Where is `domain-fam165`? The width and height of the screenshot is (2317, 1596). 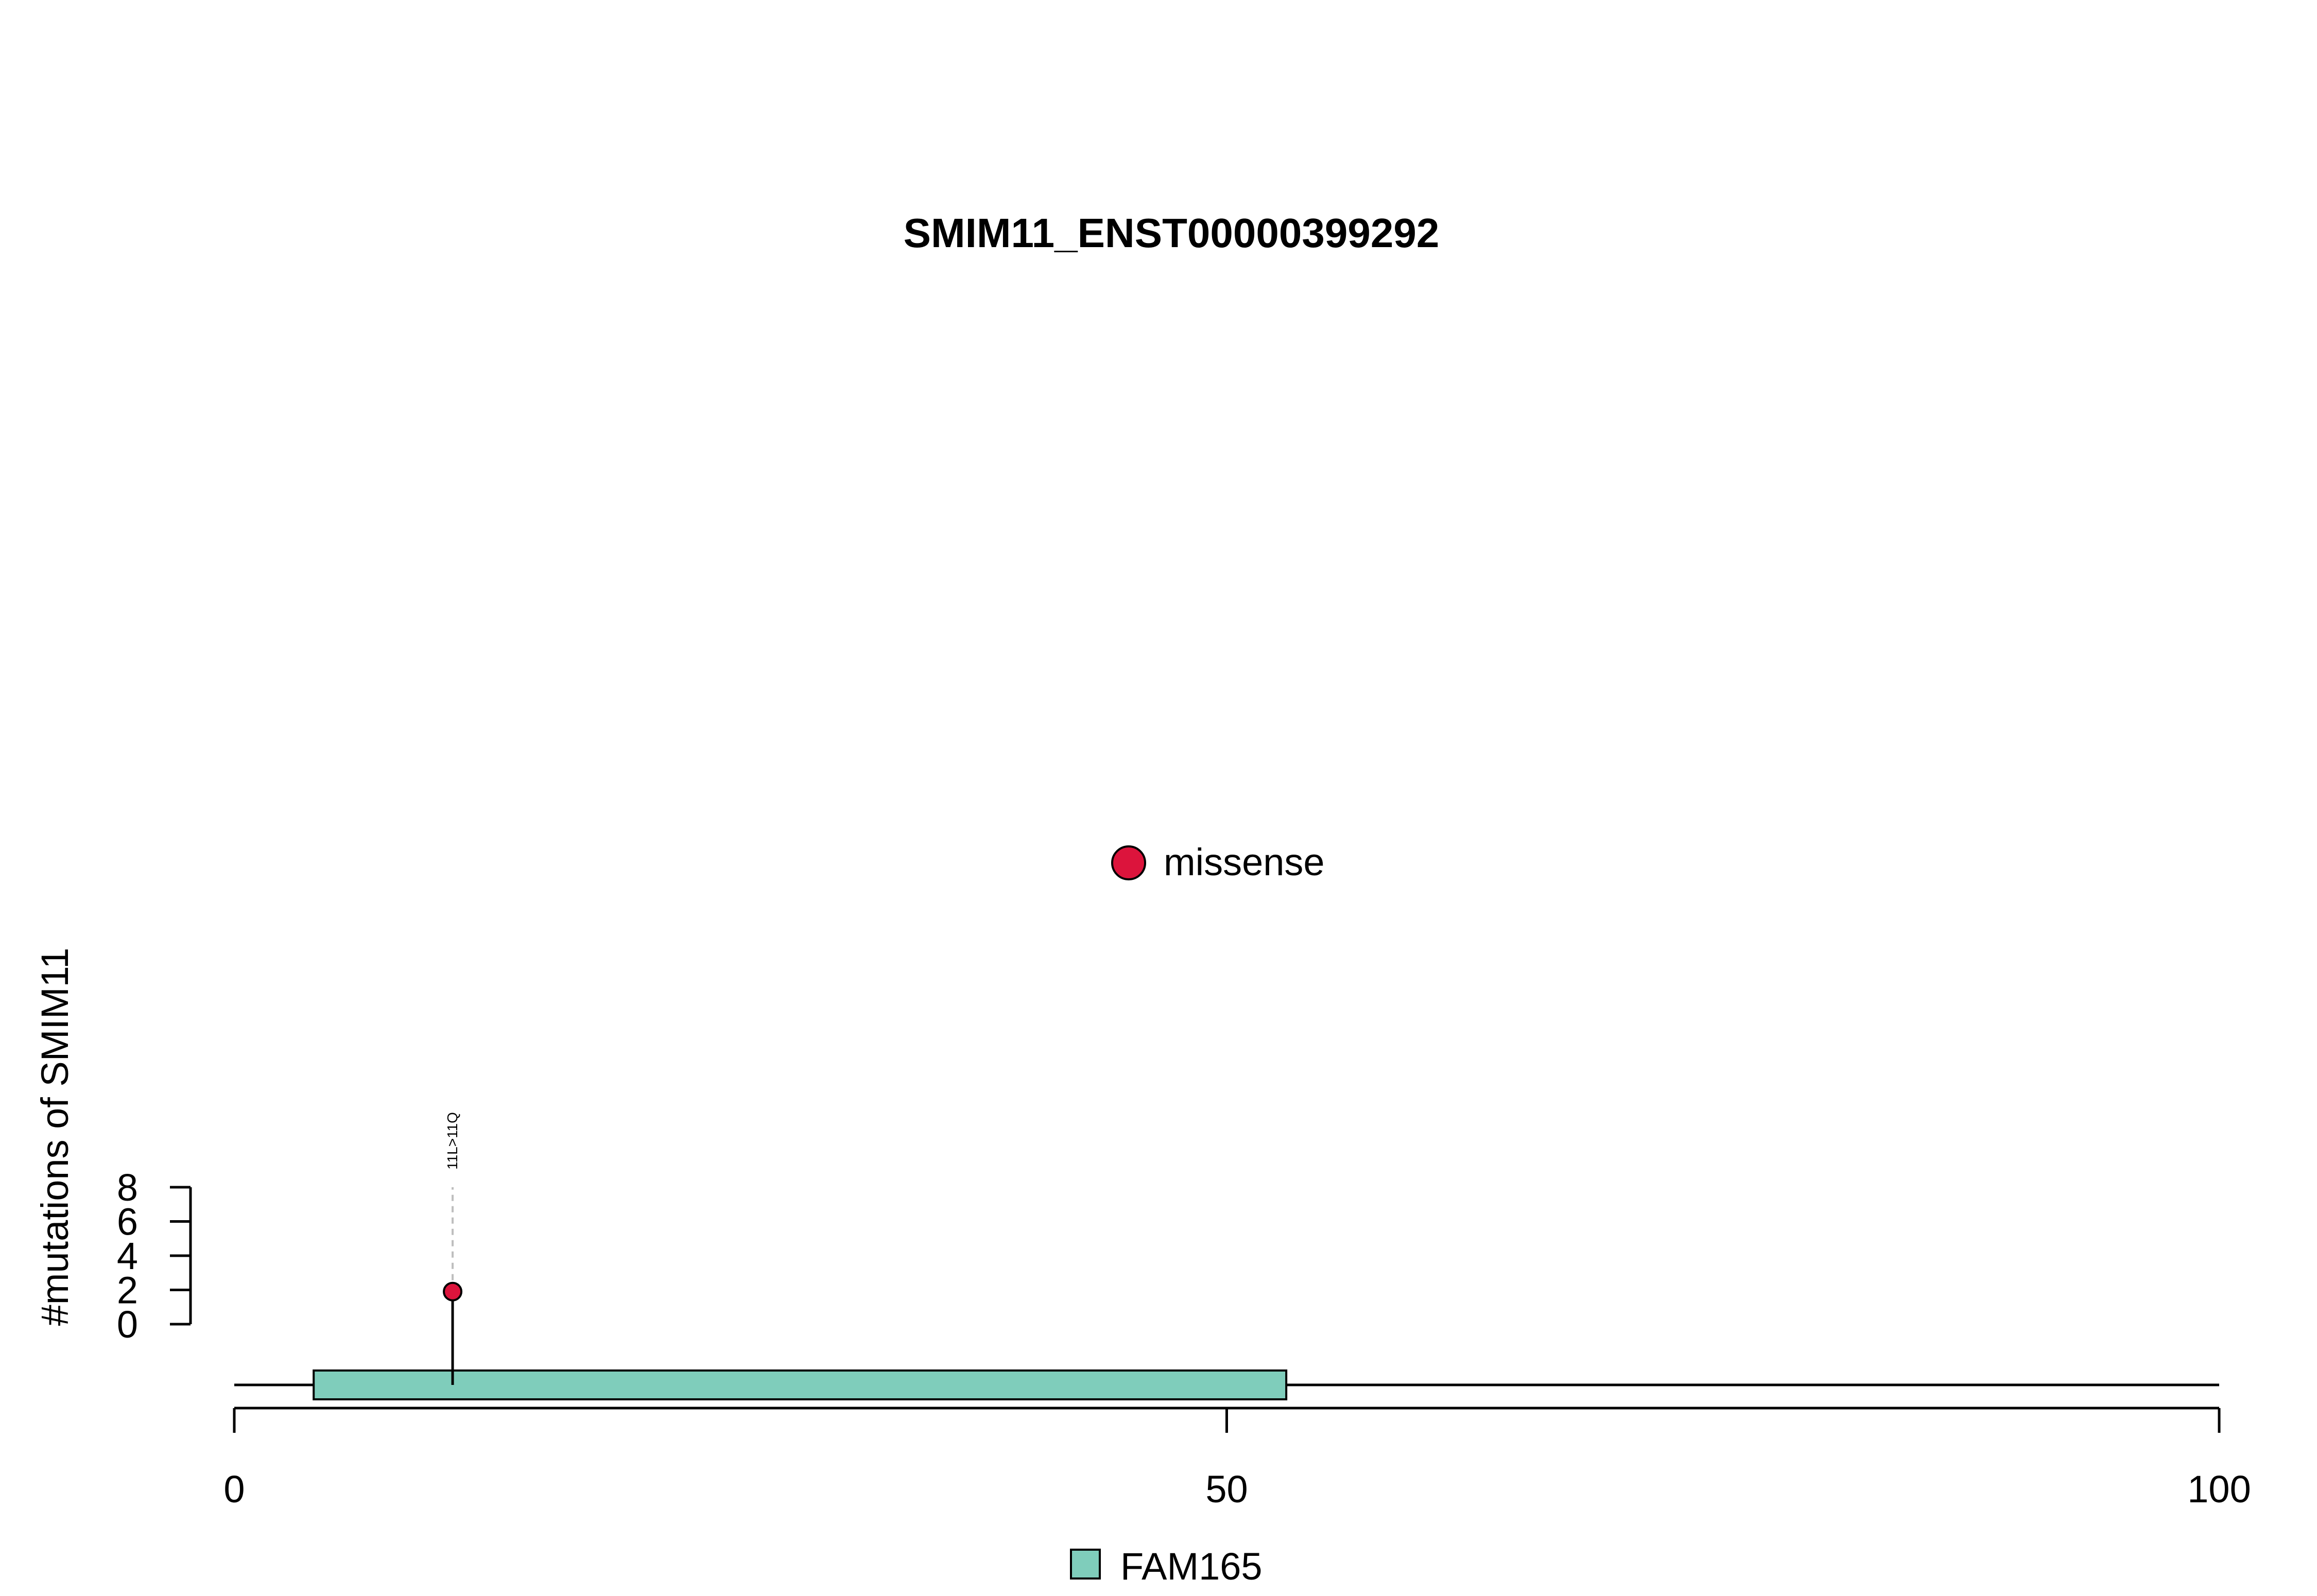
domain-fam165 is located at coordinates (800, 1384).